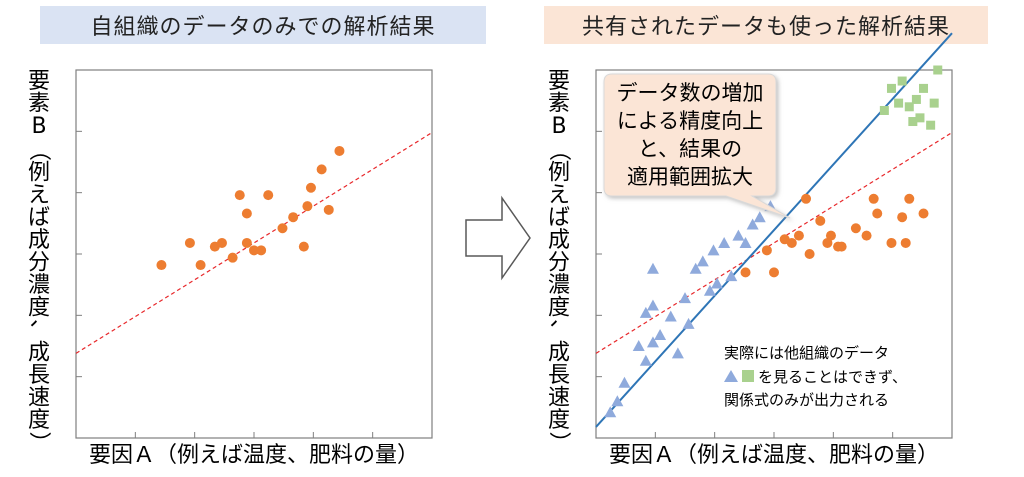 The width and height of the screenshot is (1024, 477). I want to click on right-y-label-char: 要, so click(559, 81).